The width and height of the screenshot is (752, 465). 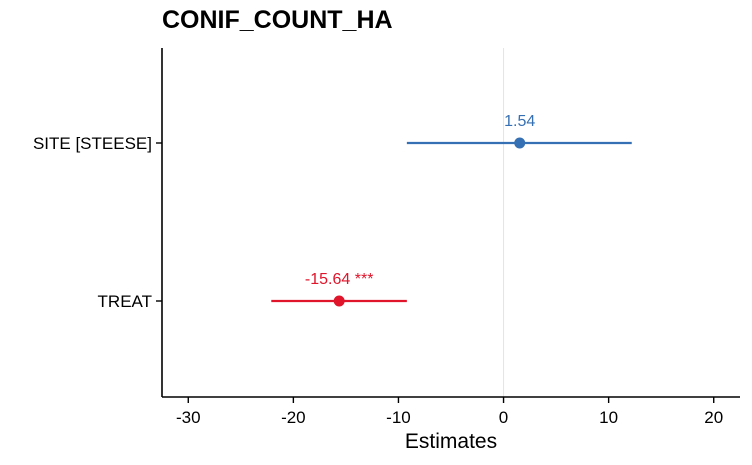 What do you see at coordinates (188, 417) in the screenshot?
I see `x-tick-label: -30` at bounding box center [188, 417].